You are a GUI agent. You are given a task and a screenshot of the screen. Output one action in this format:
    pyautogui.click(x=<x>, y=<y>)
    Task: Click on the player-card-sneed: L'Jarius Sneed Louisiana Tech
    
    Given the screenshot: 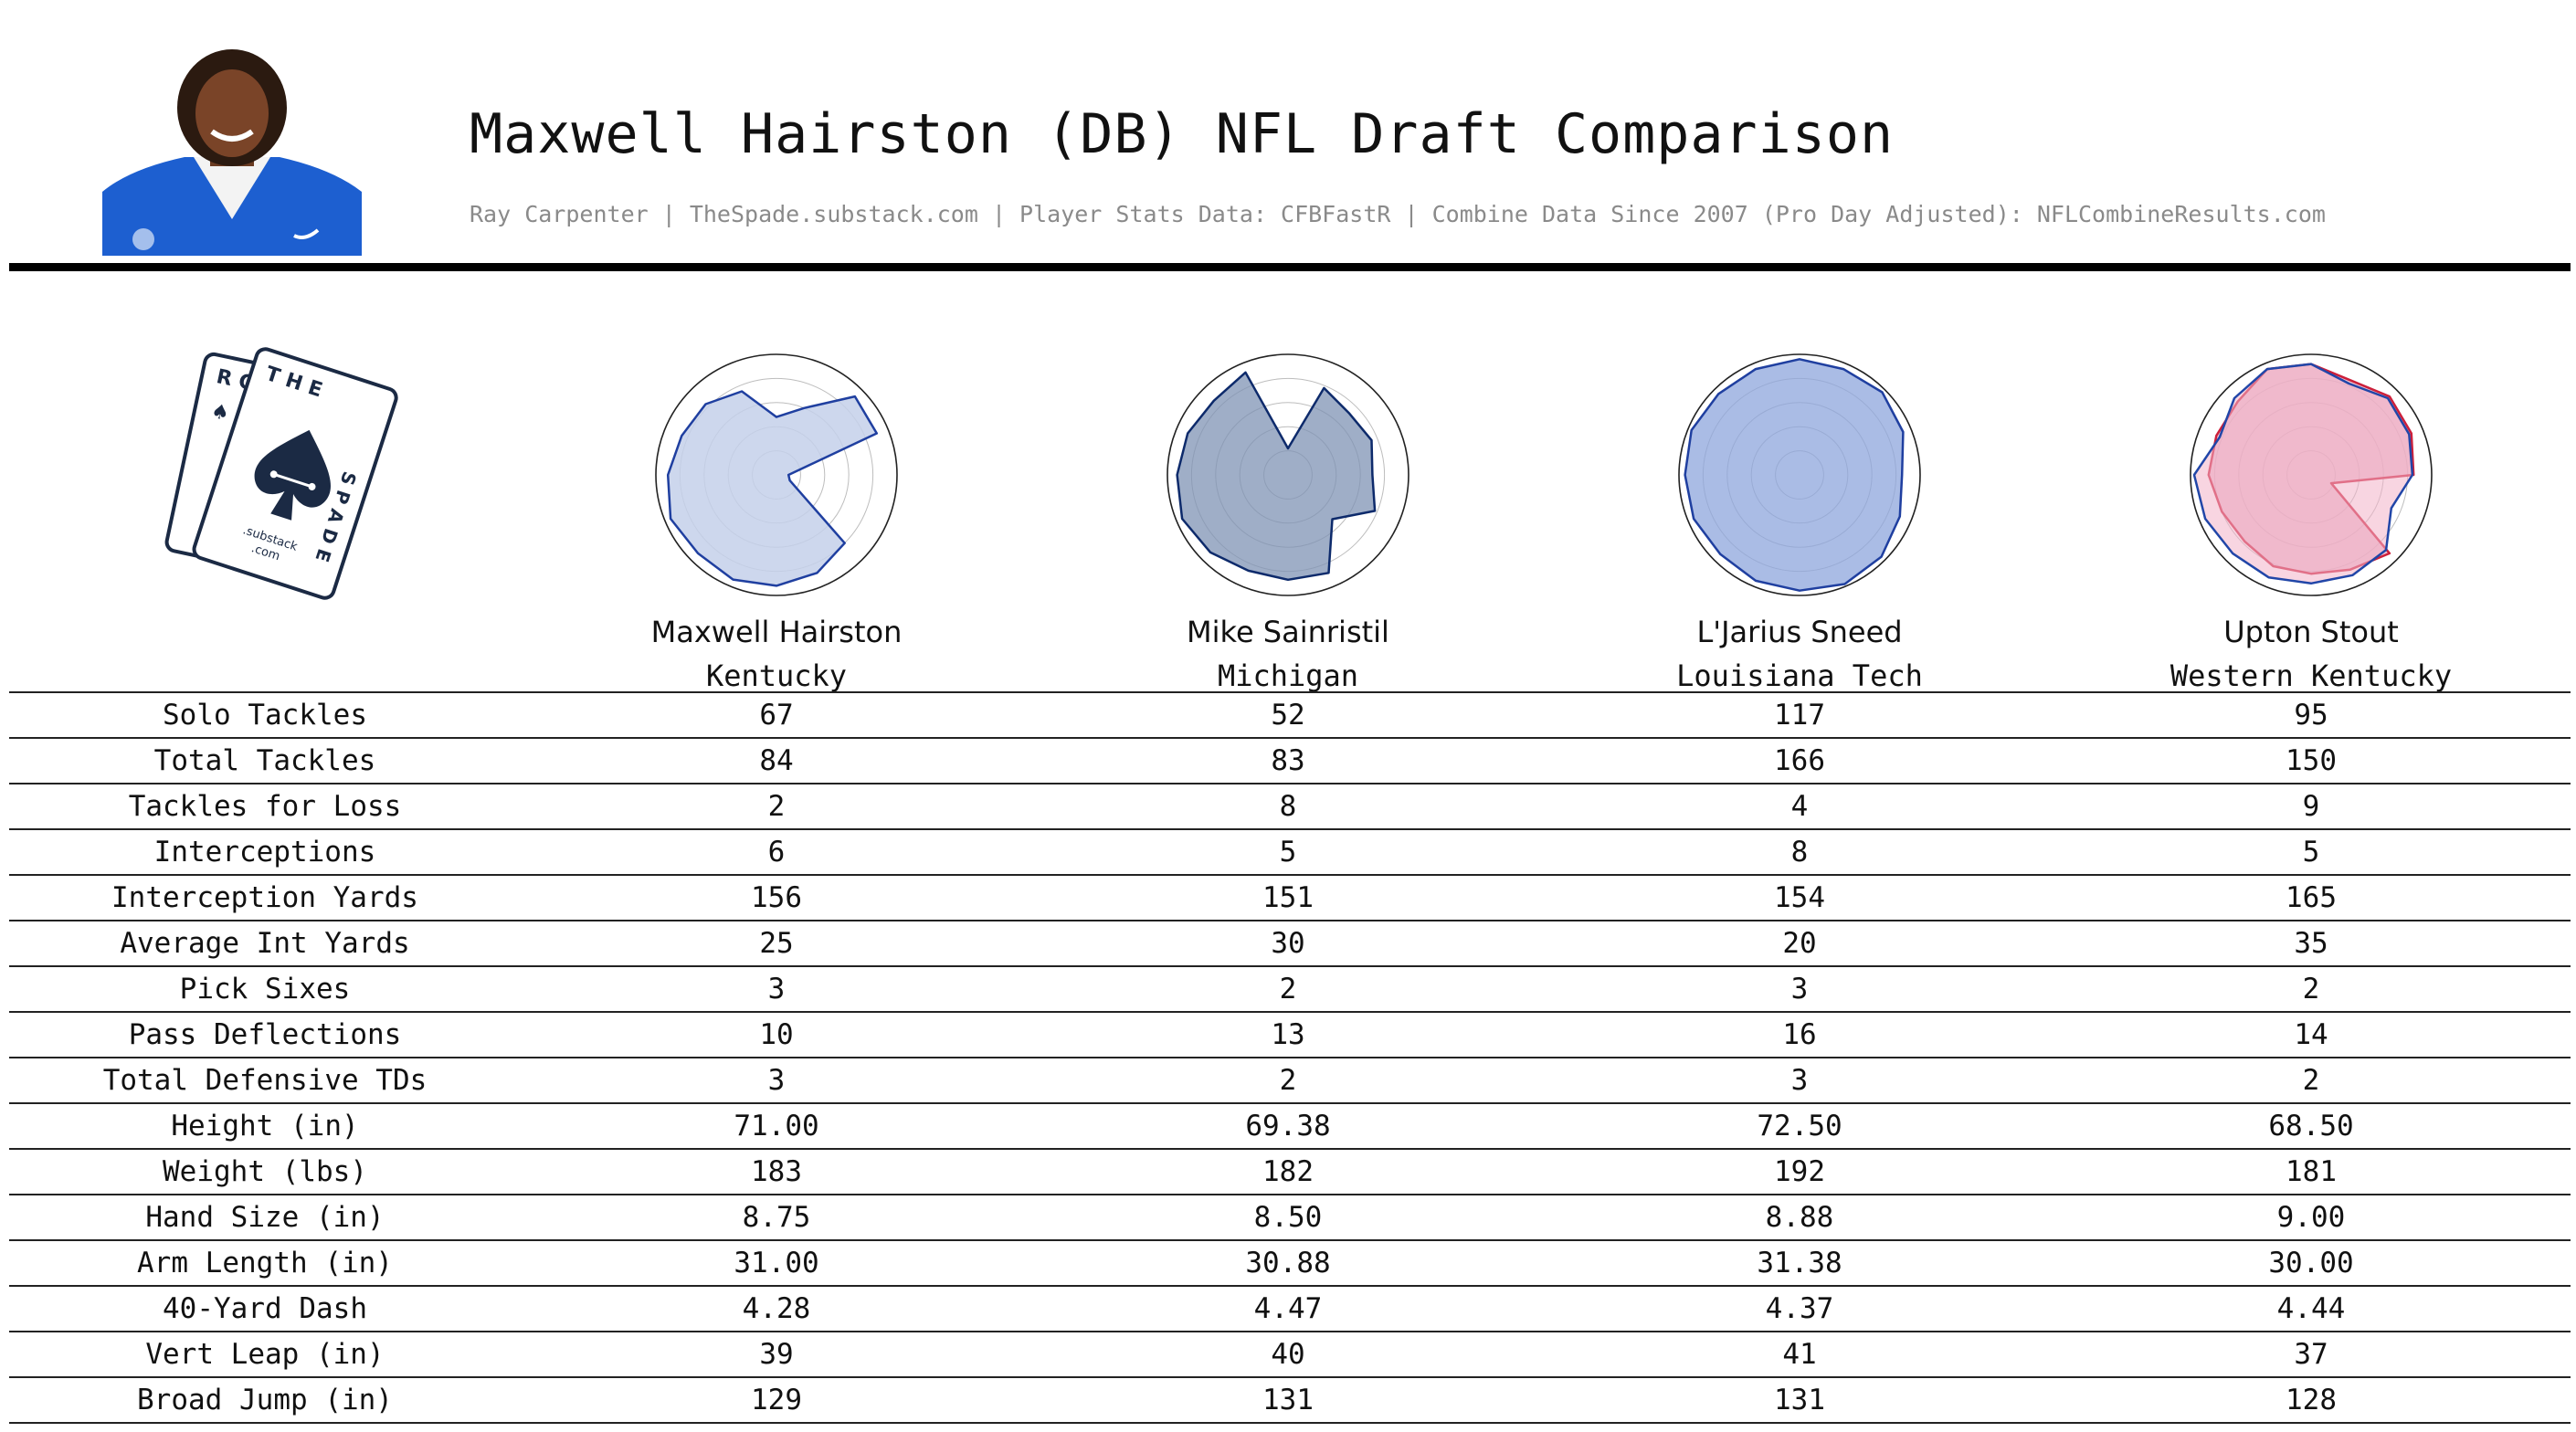 What is the action you would take?
    pyautogui.click(x=1799, y=523)
    